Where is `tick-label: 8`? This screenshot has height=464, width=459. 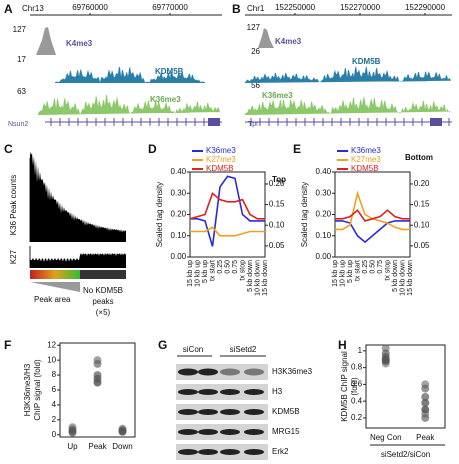 tick-label: 8 is located at coordinates (54, 374).